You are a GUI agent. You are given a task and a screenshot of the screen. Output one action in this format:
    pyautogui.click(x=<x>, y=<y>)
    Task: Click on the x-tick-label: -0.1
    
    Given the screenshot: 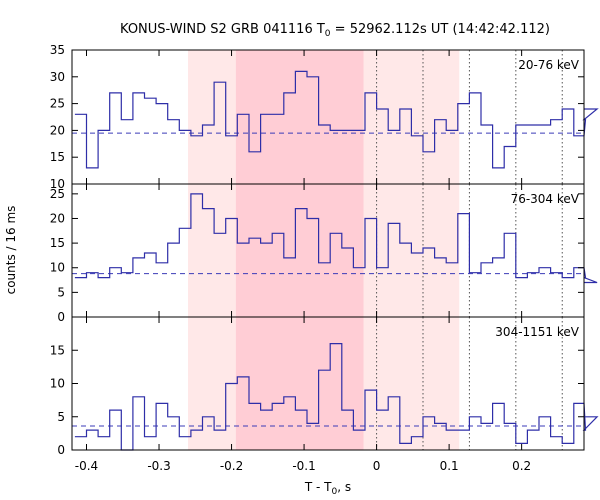 What is the action you would take?
    pyautogui.click(x=303, y=466)
    